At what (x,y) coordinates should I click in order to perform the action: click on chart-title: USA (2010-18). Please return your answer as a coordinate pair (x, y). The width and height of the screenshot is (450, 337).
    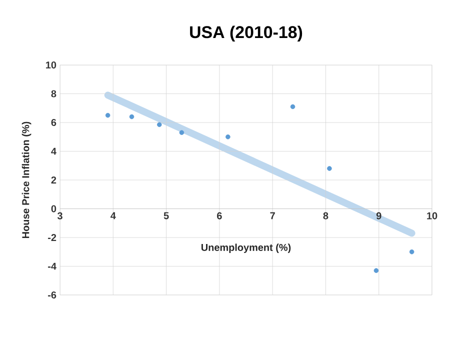
    Looking at the image, I should click on (246, 34).